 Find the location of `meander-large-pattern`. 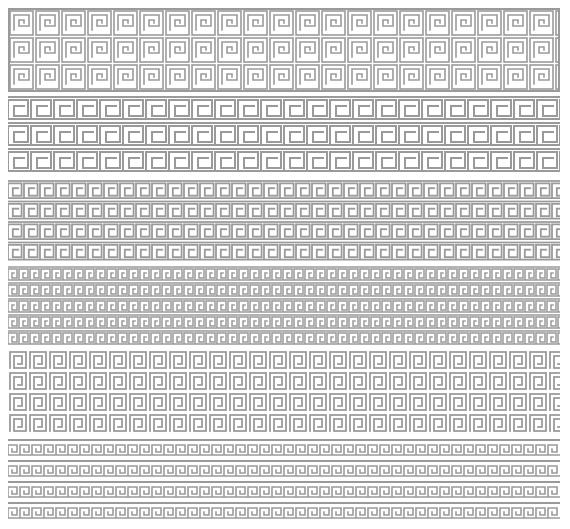

meander-large-pattern is located at coordinates (284, 134).